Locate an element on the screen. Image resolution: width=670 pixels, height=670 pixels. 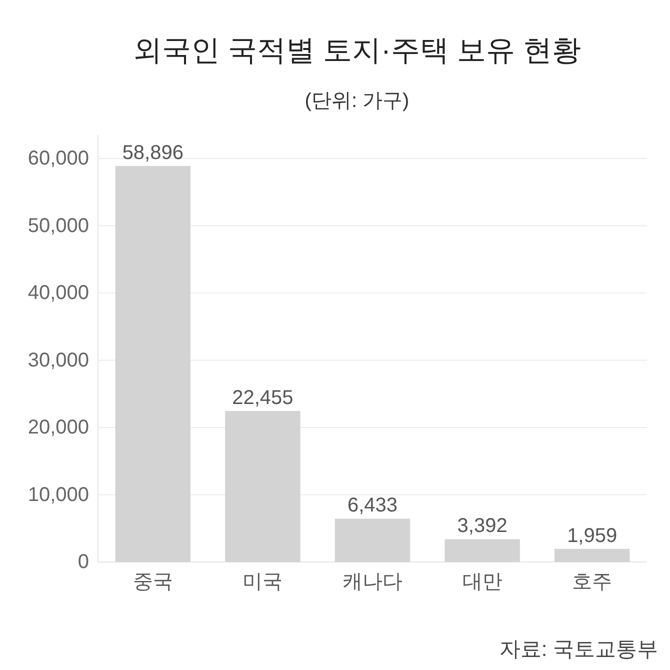
y-tick-label: 20,000 is located at coordinates (58, 427).